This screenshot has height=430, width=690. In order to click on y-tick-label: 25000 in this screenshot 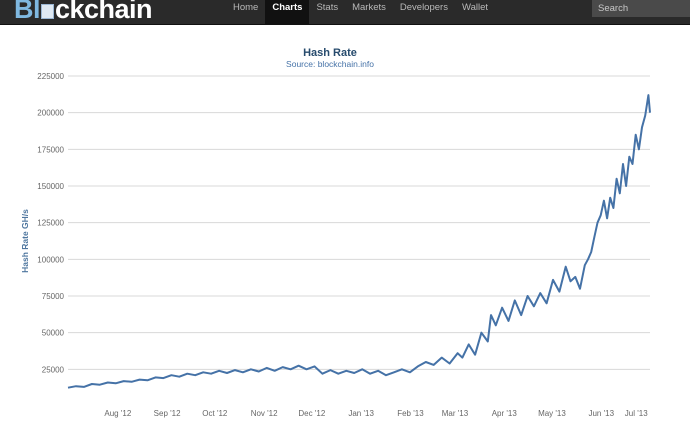, I will do `click(53, 369)`.